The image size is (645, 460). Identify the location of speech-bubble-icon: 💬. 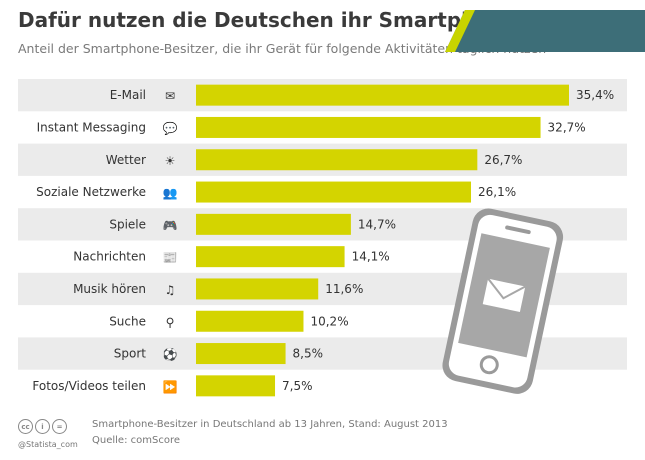
(170, 128).